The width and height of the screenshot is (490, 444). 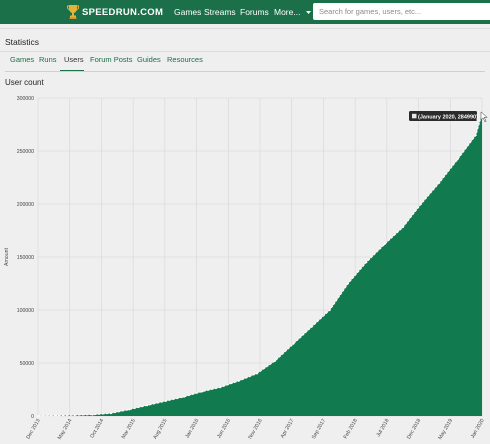 I want to click on tab-users: Users, so click(x=74, y=59).